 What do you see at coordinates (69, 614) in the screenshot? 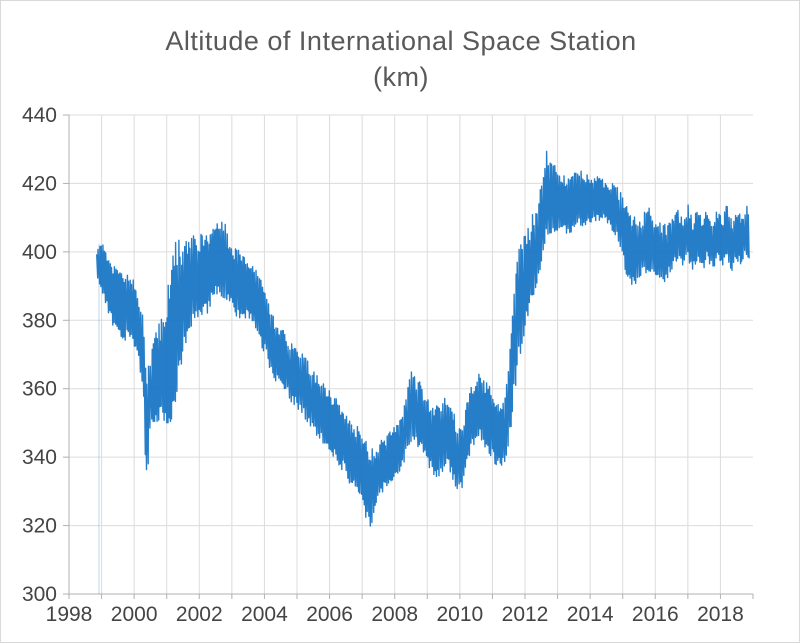
I see `x-tick-label: 1998` at bounding box center [69, 614].